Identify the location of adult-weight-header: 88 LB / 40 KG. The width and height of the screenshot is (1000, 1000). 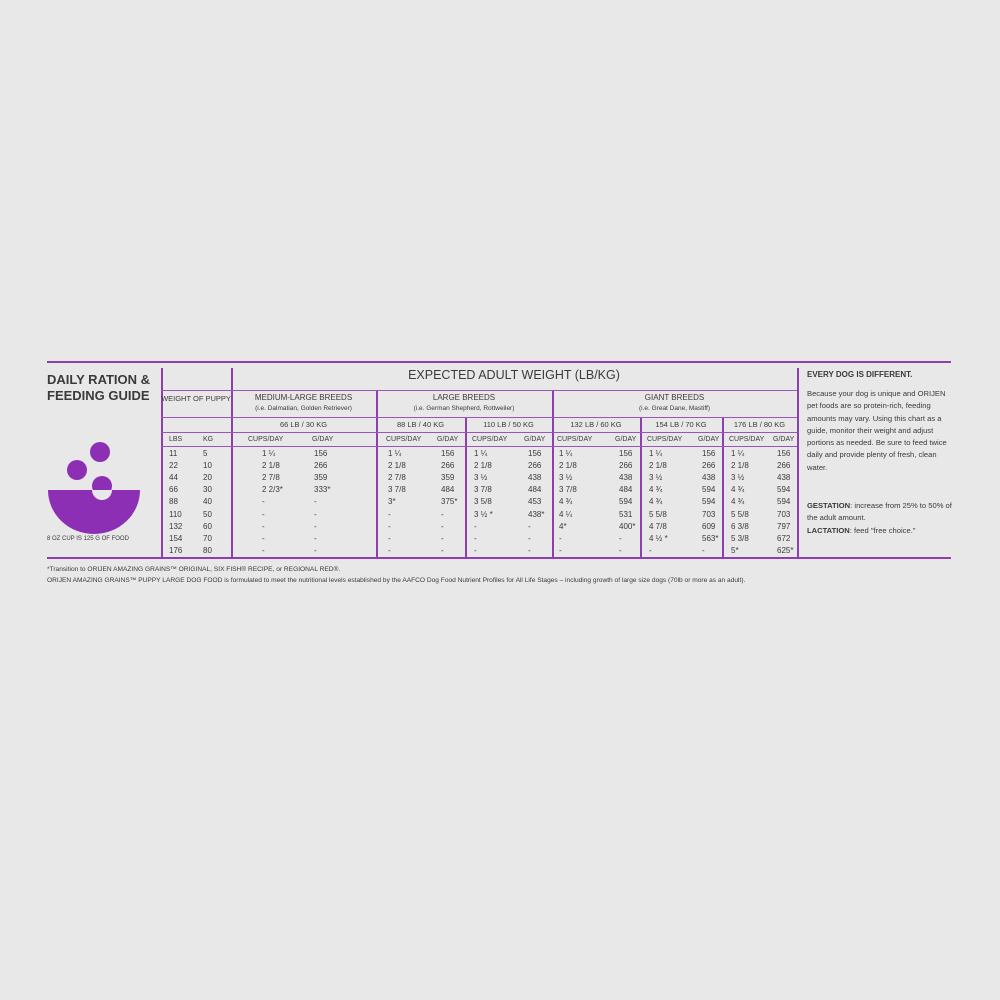
(420, 424).